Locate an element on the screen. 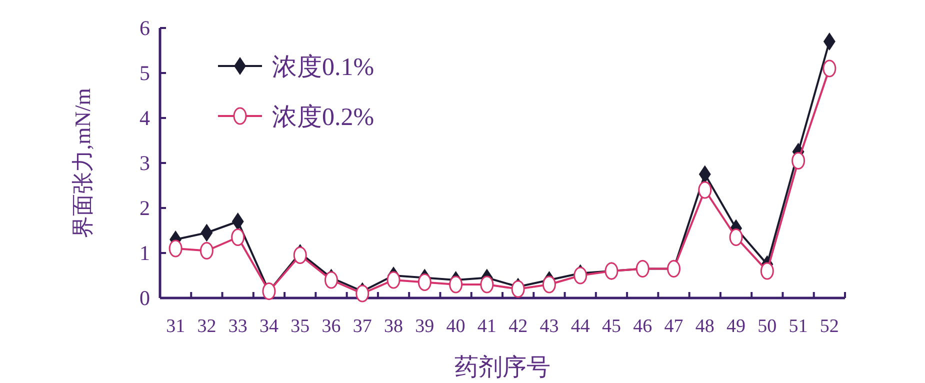  x-tick-label: 43 is located at coordinates (549, 326).